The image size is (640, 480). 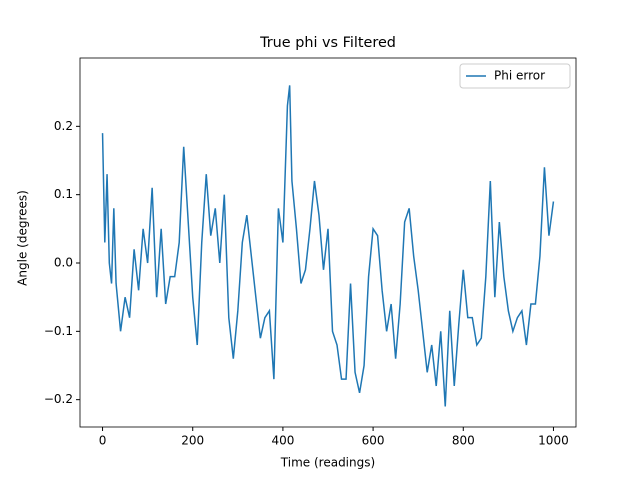 I want to click on y-tick-label: 0.2, so click(x=63, y=126).